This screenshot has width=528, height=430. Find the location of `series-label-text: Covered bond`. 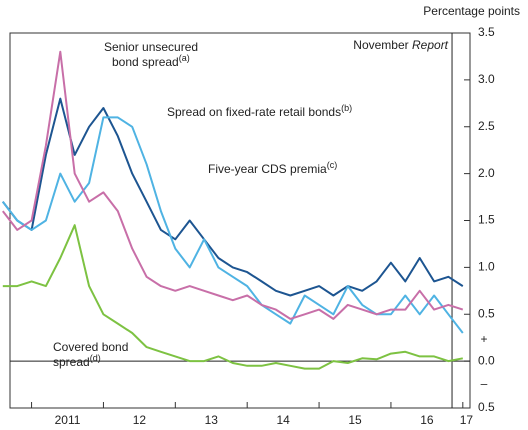

series-label-text: Covered bond is located at coordinates (90, 347).